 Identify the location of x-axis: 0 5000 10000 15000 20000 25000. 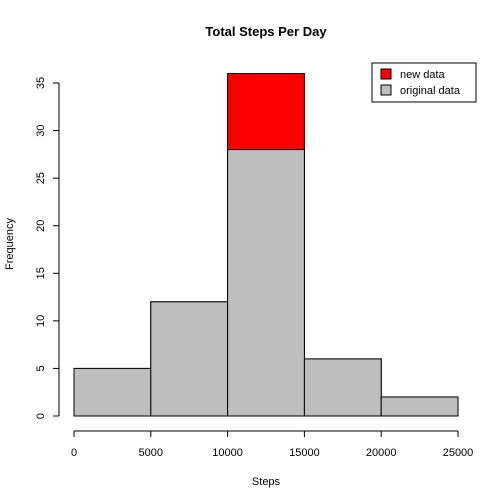
(272, 444).